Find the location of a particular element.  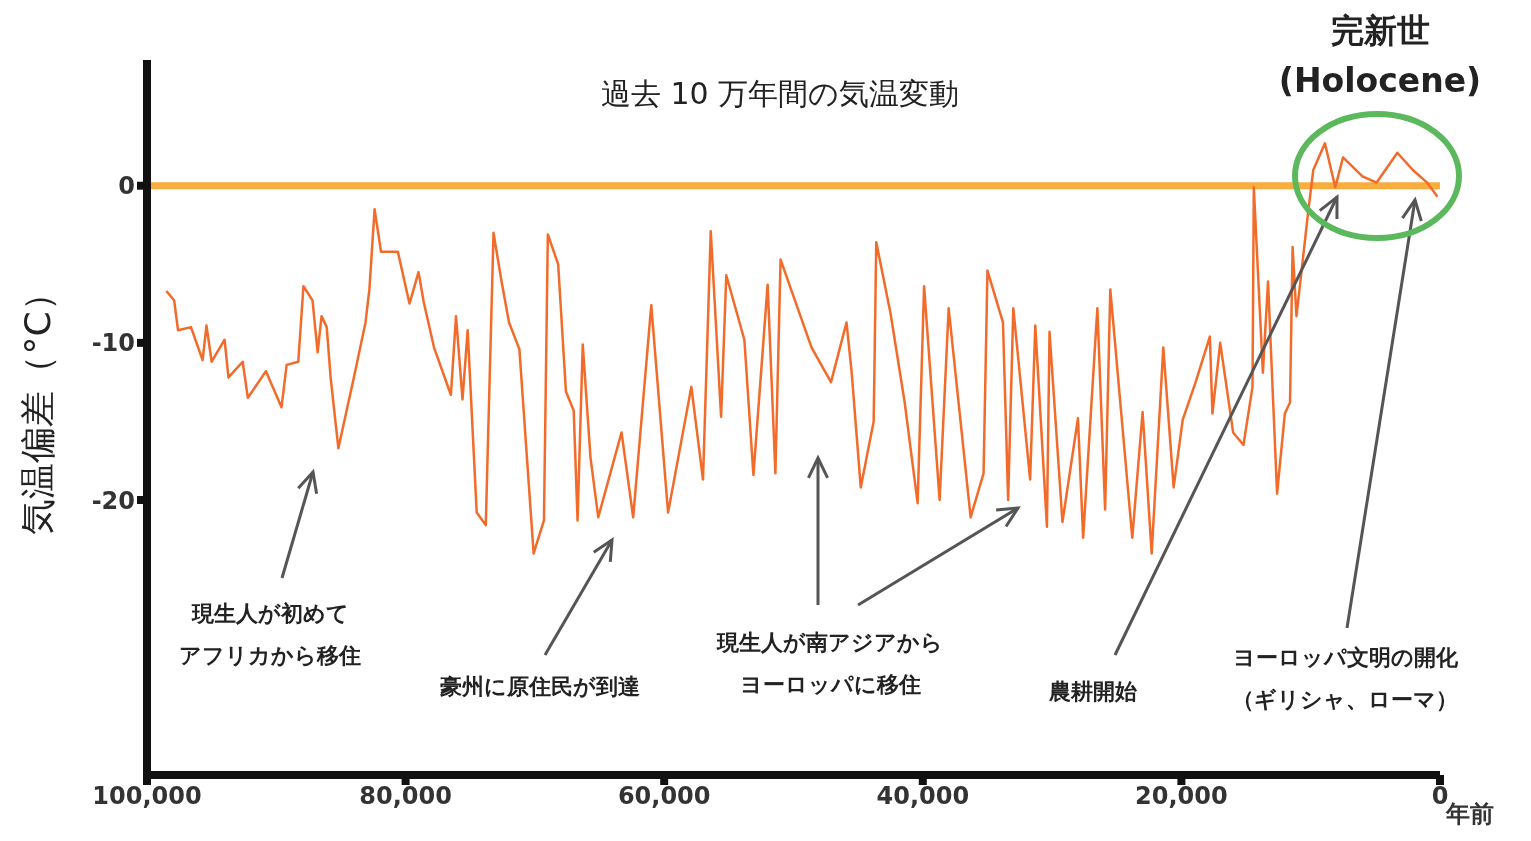

x-axis-title: 年前 is located at coordinates (1469, 814).